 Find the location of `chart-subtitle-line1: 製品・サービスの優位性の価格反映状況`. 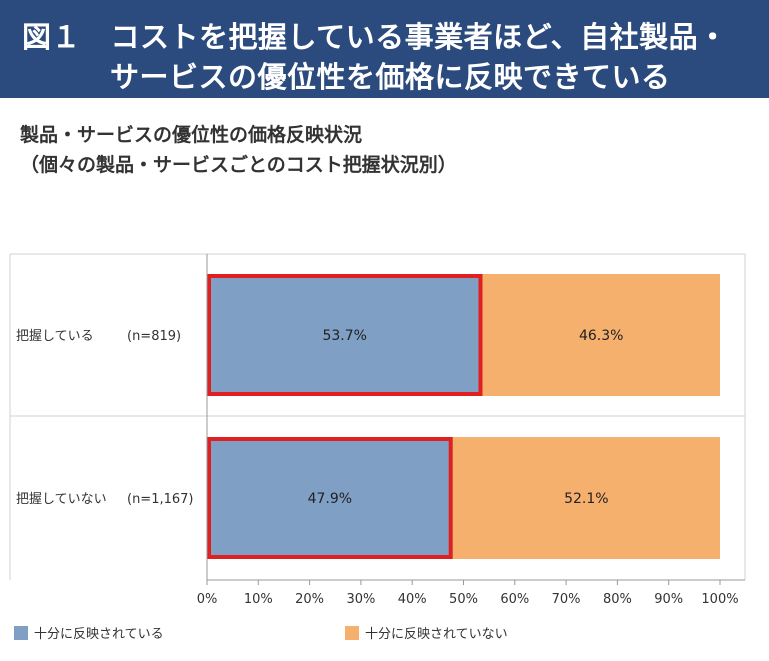

chart-subtitle-line1: 製品・サービスの優位性の価格反映状況 is located at coordinates (191, 135).